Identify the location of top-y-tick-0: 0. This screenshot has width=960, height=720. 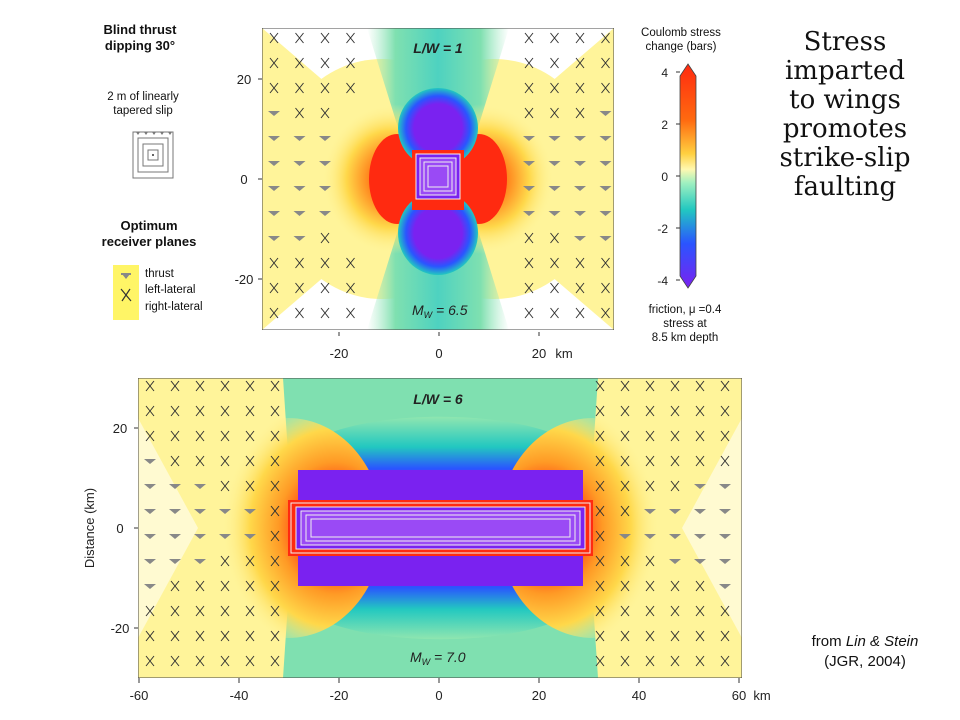
(243, 179).